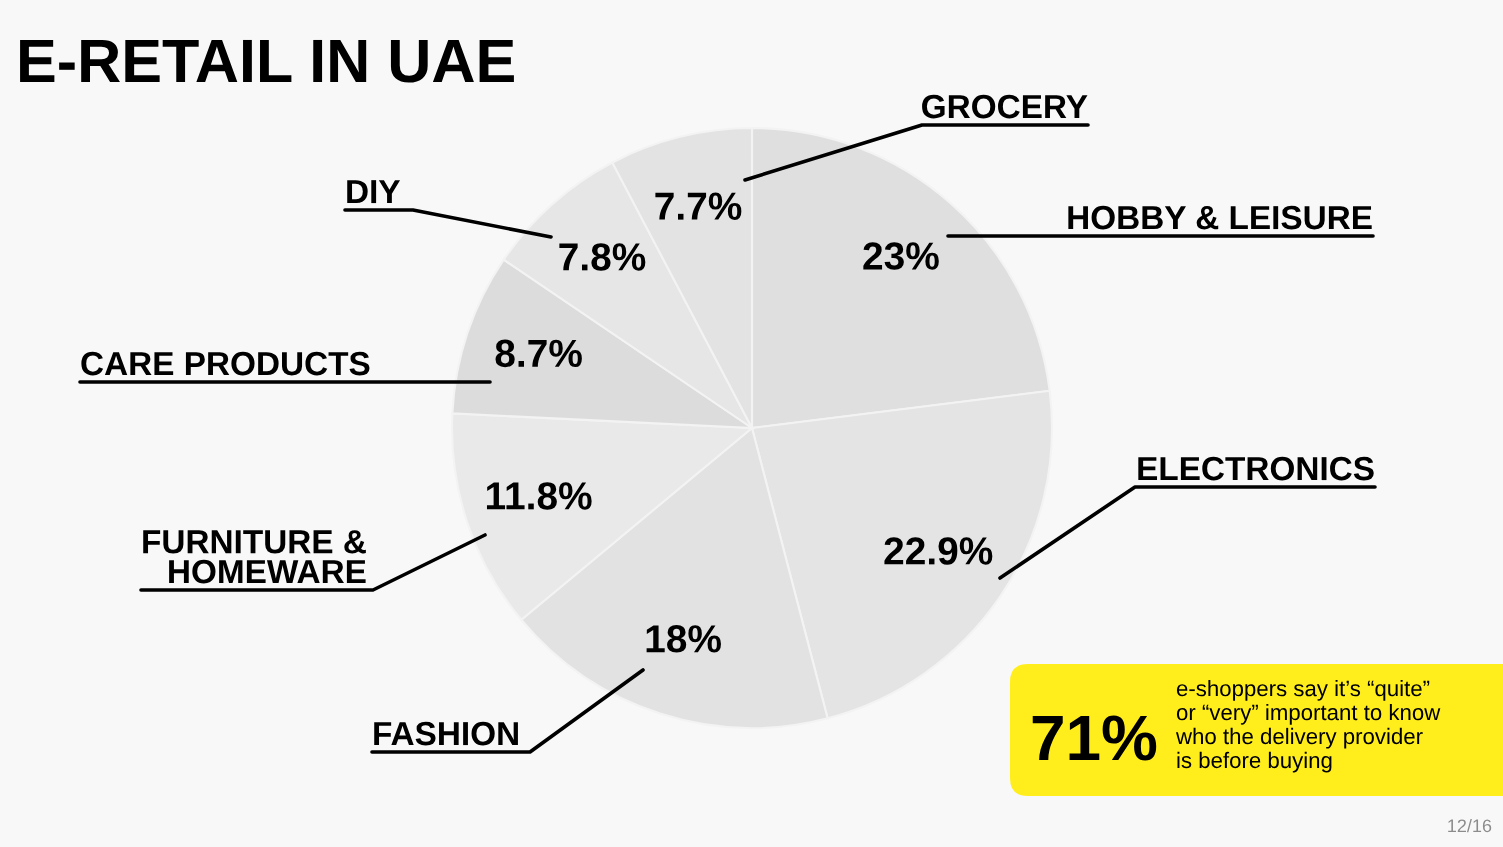 Image resolution: width=1503 pixels, height=847 pixels. Describe the element at coordinates (938, 551) in the screenshot. I see `data-label: 22.9%` at that location.